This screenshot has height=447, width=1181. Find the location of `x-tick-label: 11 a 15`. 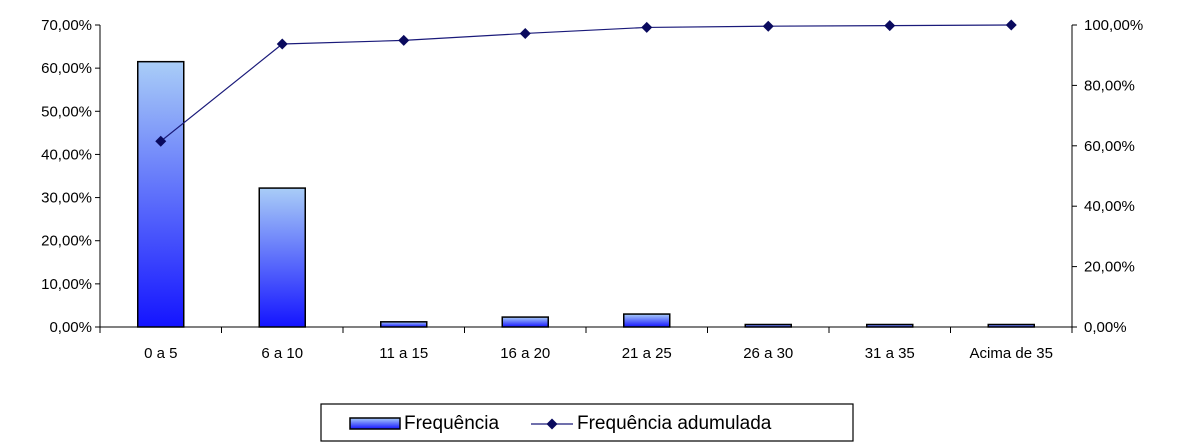

x-tick-label: 11 a 15 is located at coordinates (403, 353).